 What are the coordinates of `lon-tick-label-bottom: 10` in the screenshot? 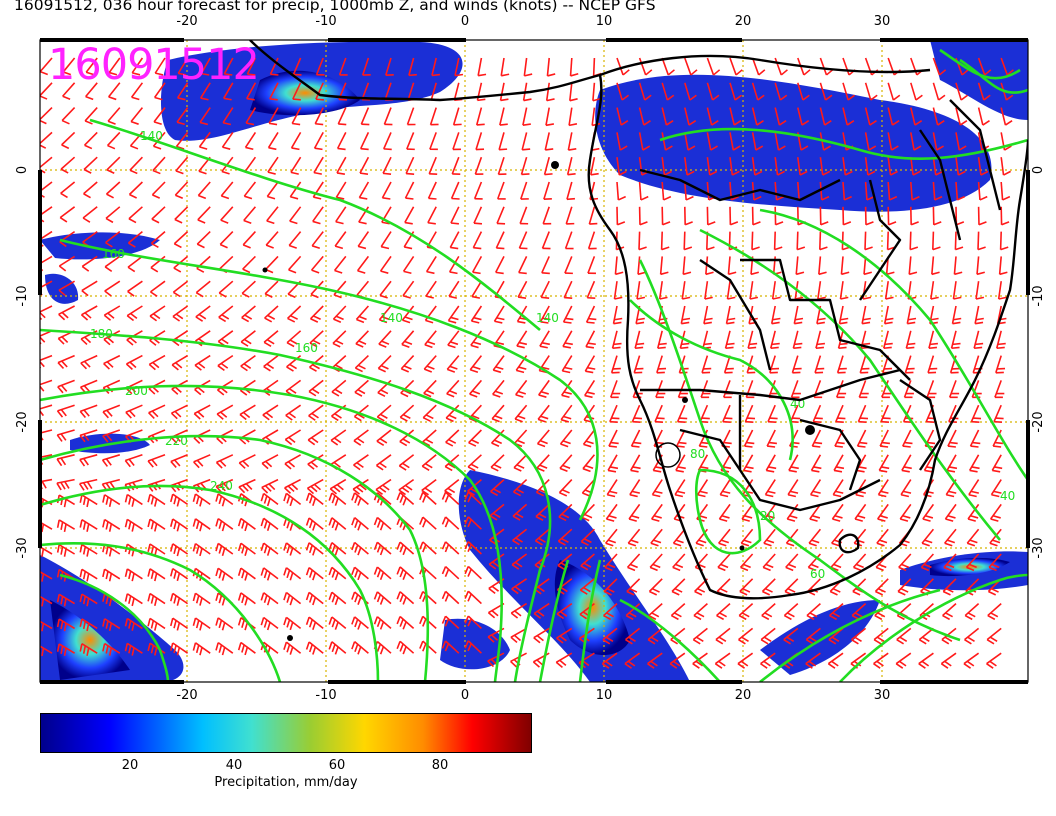 It's located at (604, 695).